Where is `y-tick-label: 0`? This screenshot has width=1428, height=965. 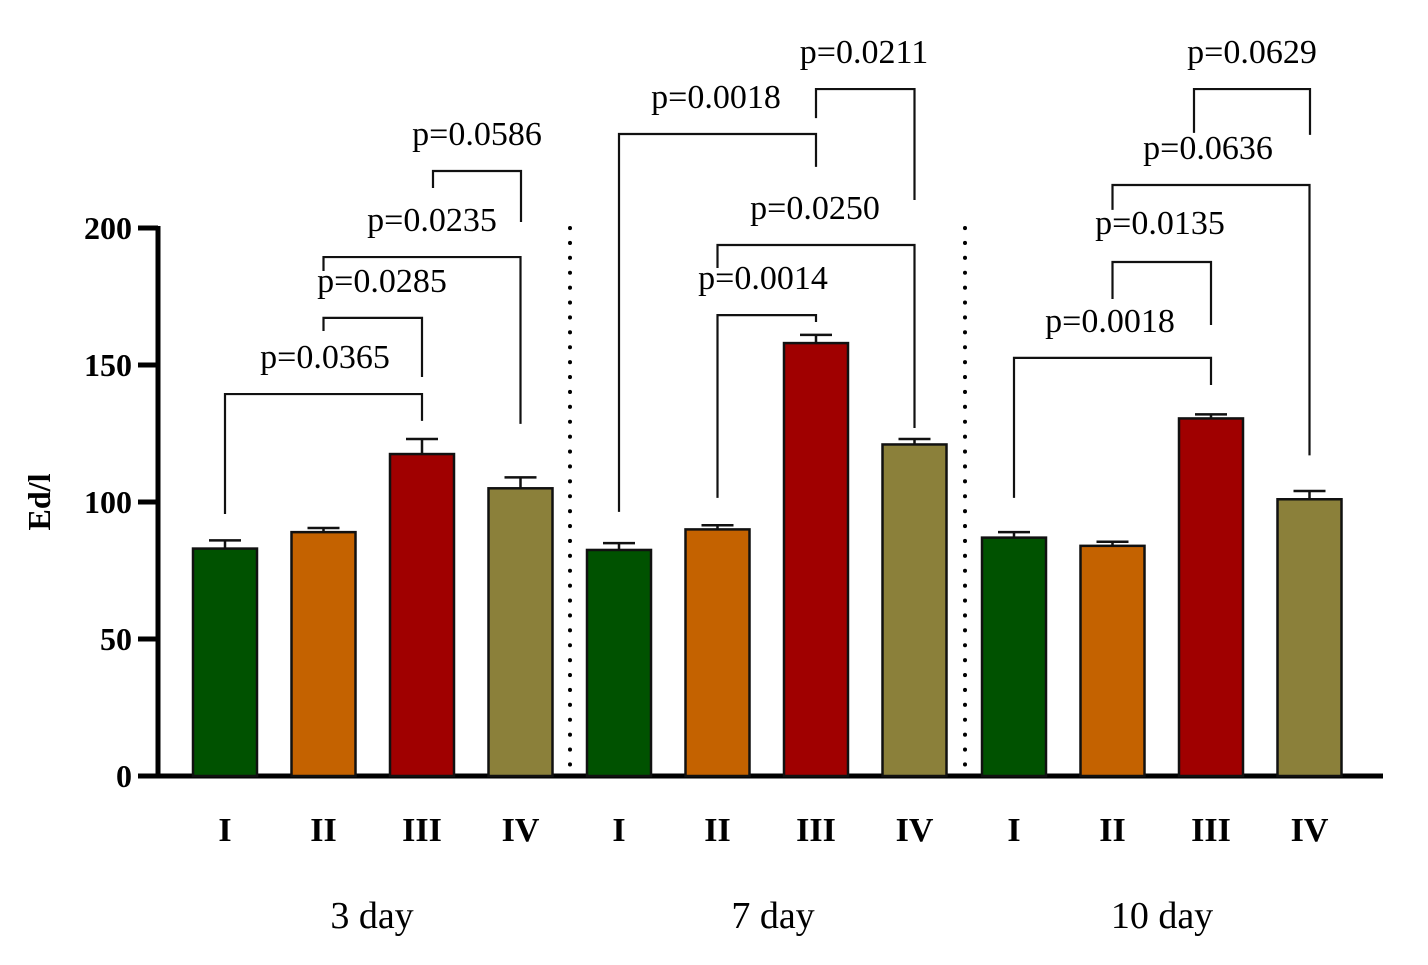
y-tick-label: 0 is located at coordinates (124, 776).